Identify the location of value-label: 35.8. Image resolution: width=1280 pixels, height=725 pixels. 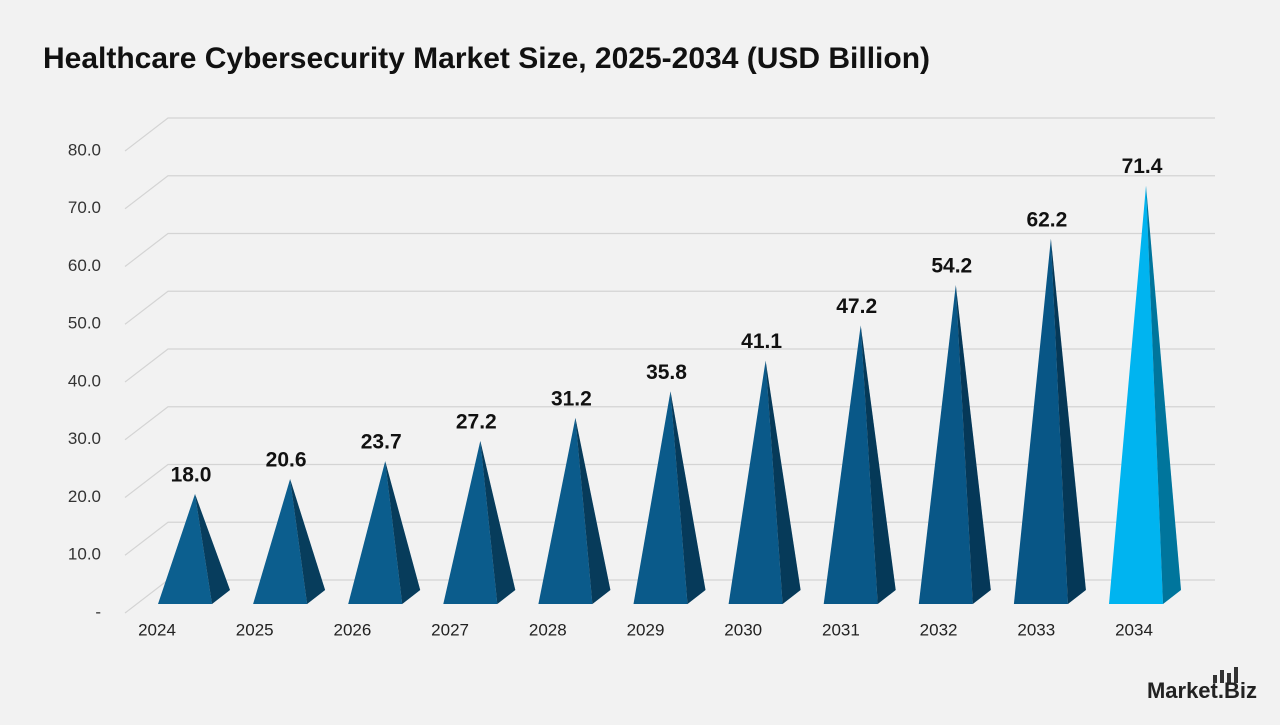
(666, 372).